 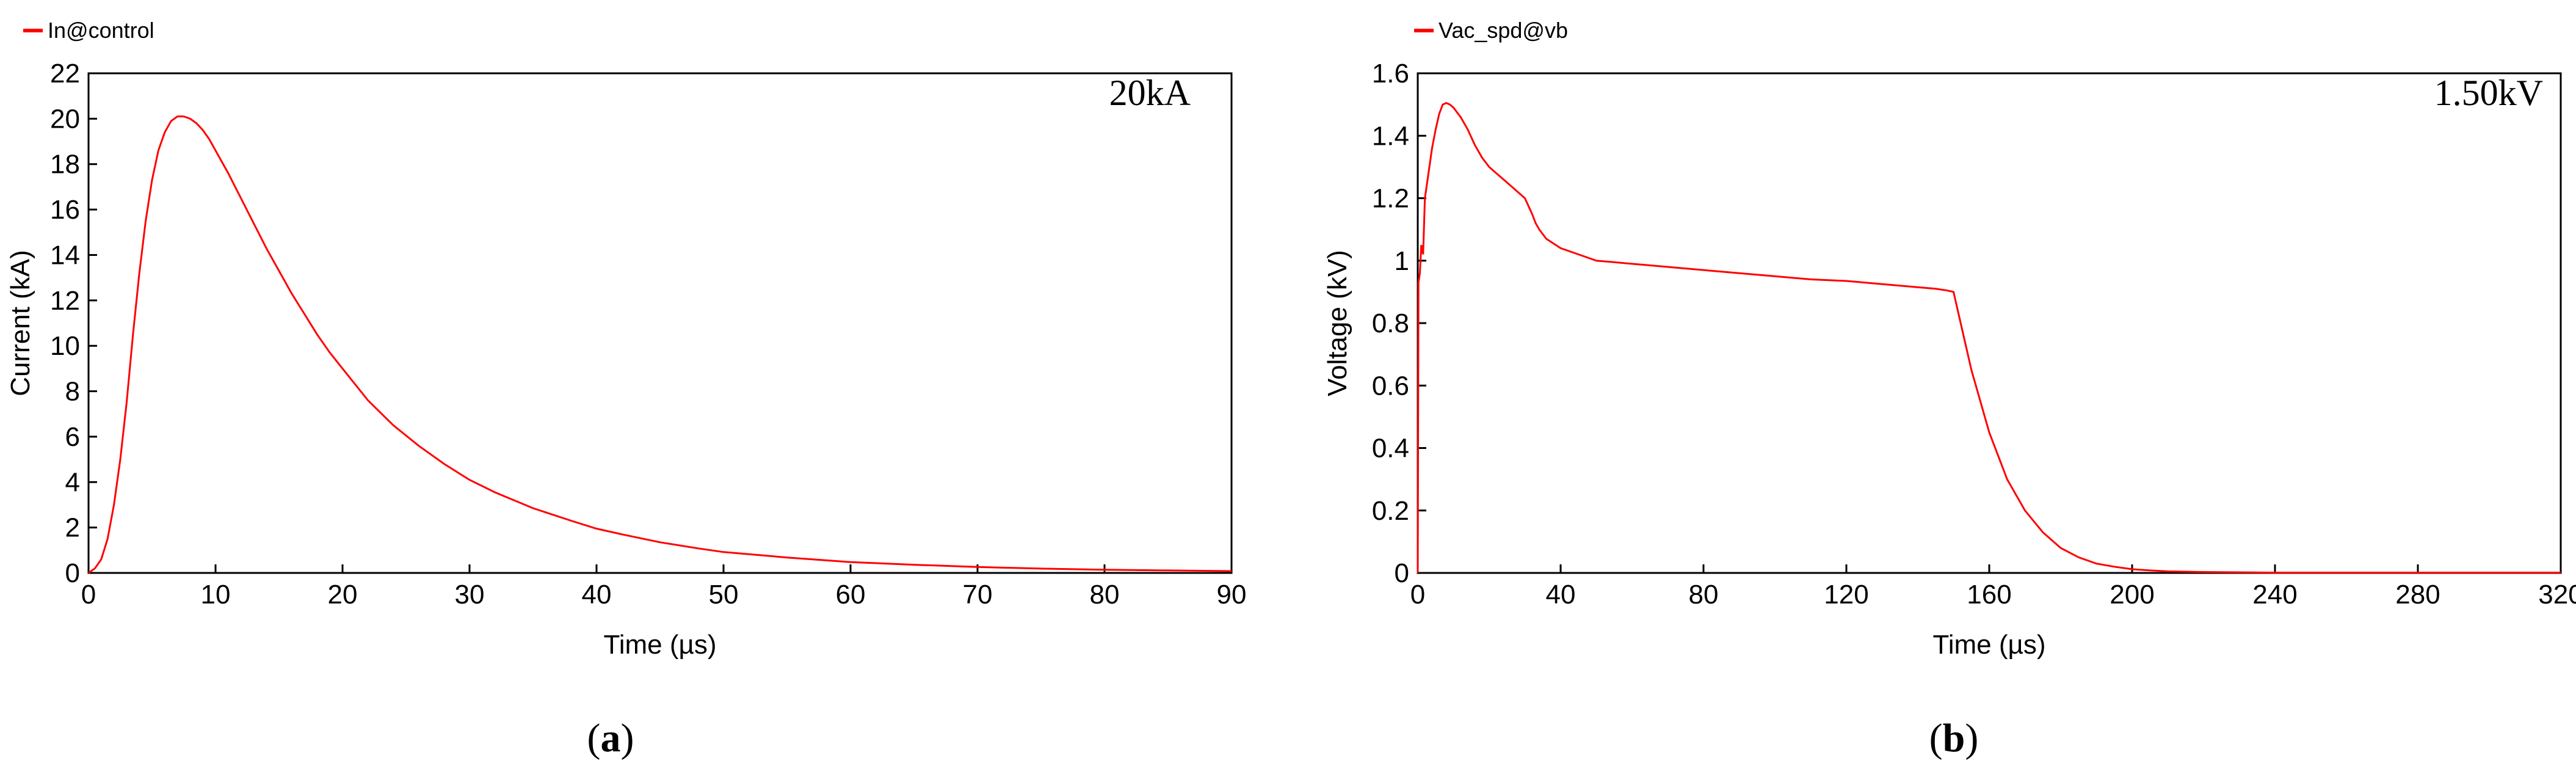 I want to click on y-tick-label: 0.8, so click(x=1390, y=323).